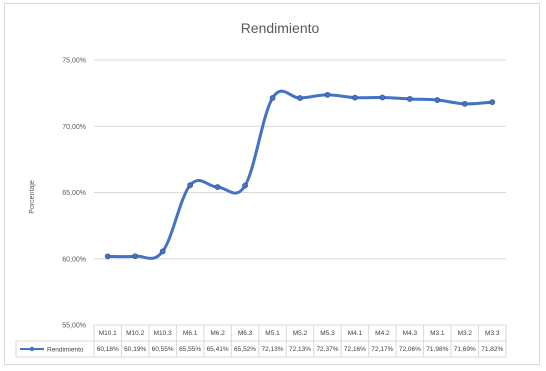 The width and height of the screenshot is (546, 371). Describe the element at coordinates (135, 349) in the screenshot. I see `data-label: 60,19%` at that location.